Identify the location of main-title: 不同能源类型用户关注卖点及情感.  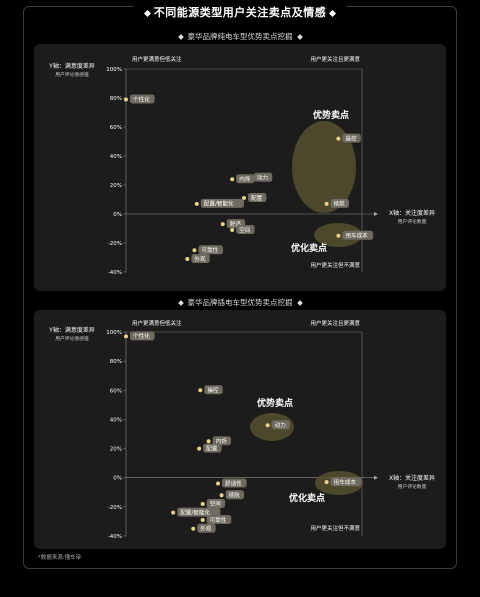
(240, 12).